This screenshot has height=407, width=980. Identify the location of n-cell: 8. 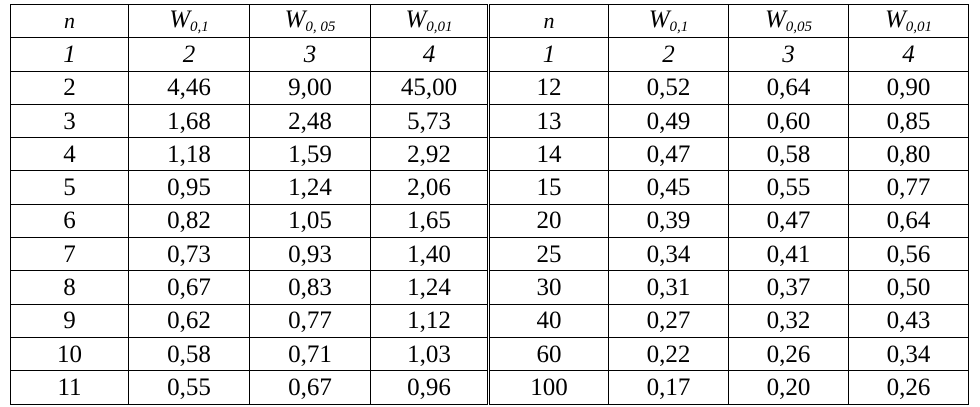
(69, 287).